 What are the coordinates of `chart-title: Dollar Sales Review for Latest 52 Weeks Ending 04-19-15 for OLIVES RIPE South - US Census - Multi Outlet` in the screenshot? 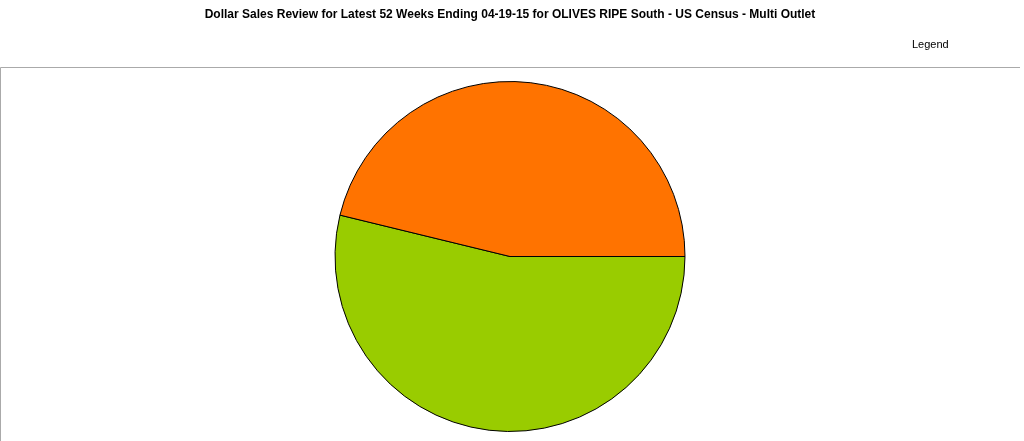 It's located at (510, 14).